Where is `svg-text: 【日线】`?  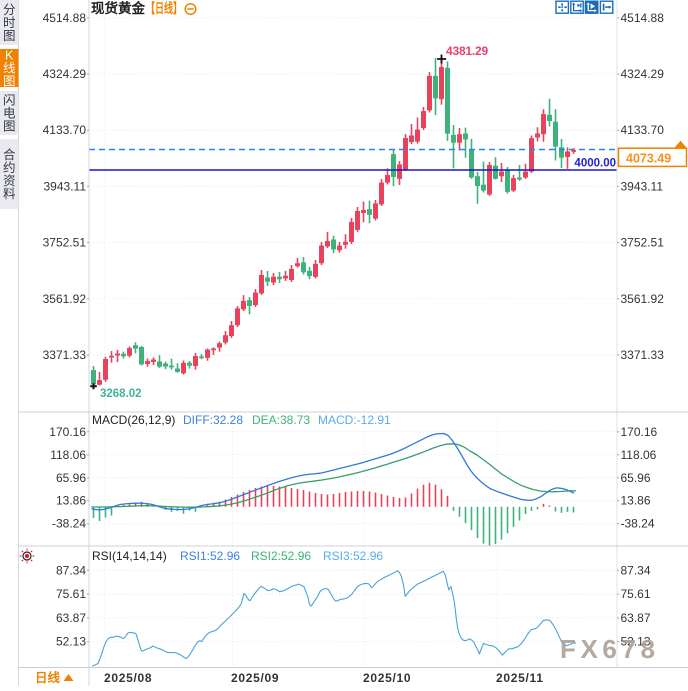
svg-text: 【日线】 is located at coordinates (164, 8).